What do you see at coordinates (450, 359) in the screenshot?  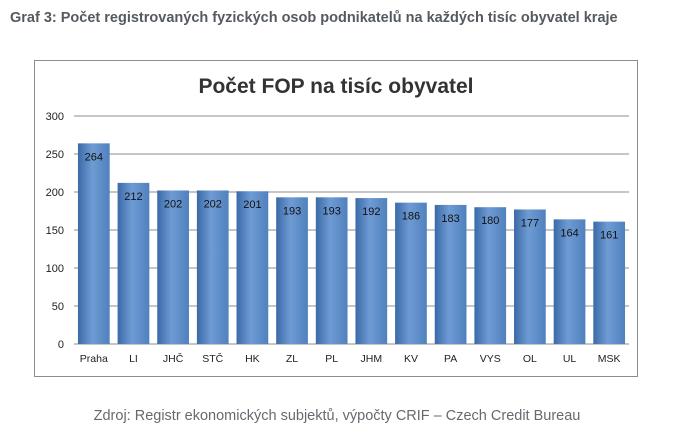 I see `x-tick-label: PA` at bounding box center [450, 359].